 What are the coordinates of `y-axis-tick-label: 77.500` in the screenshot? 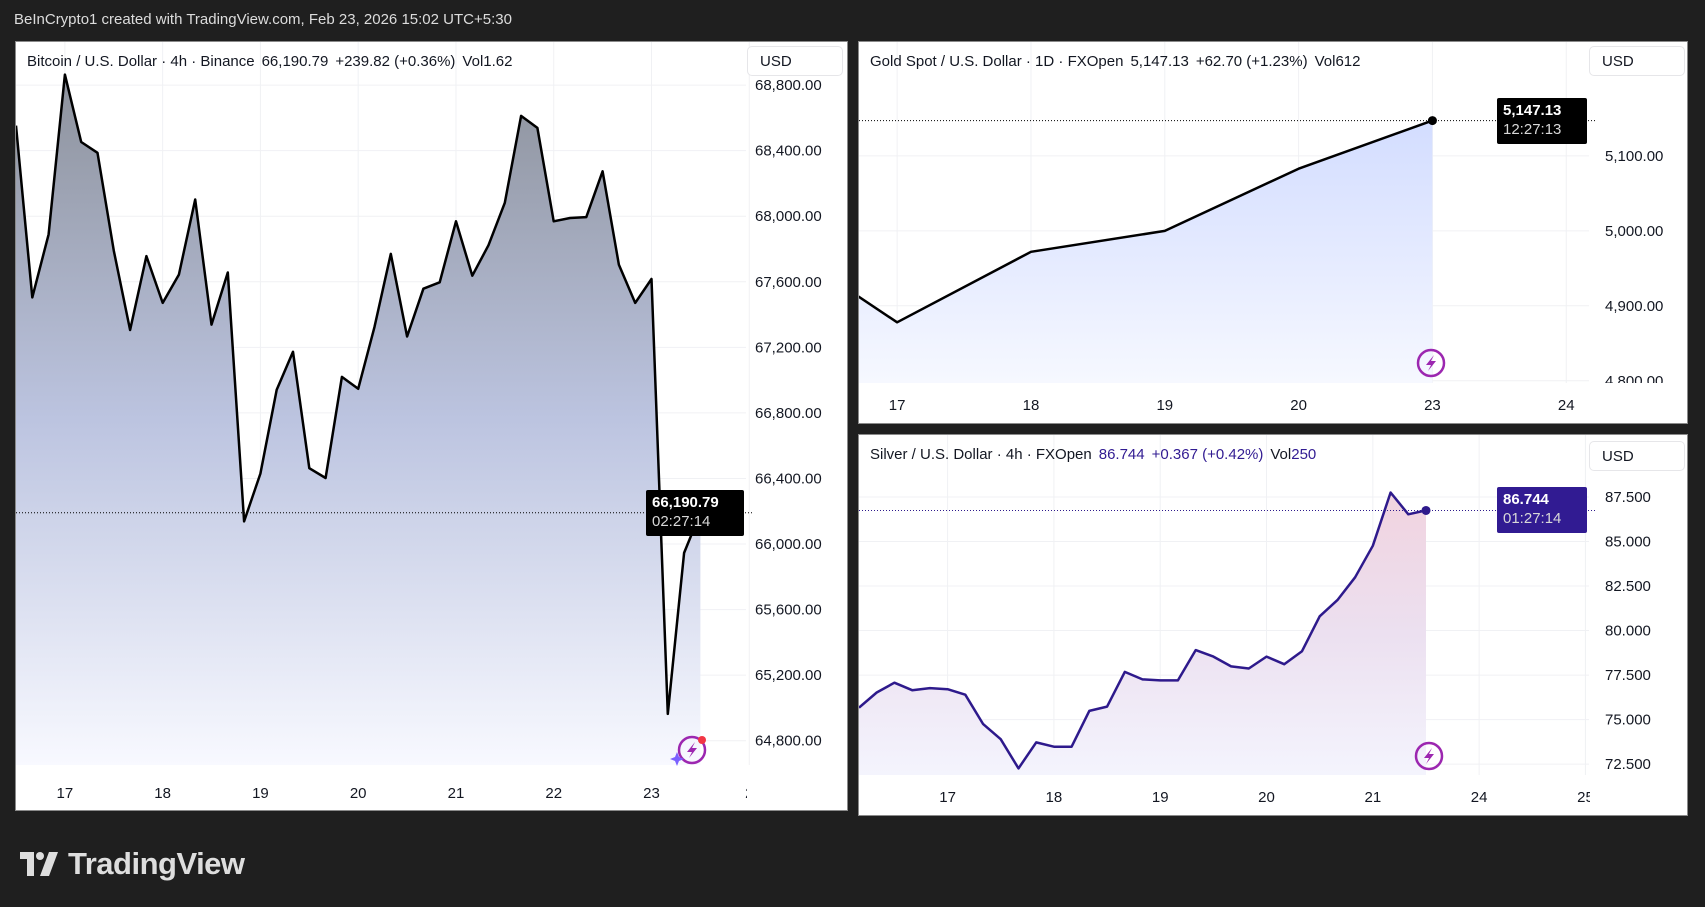 It's located at (1628, 675).